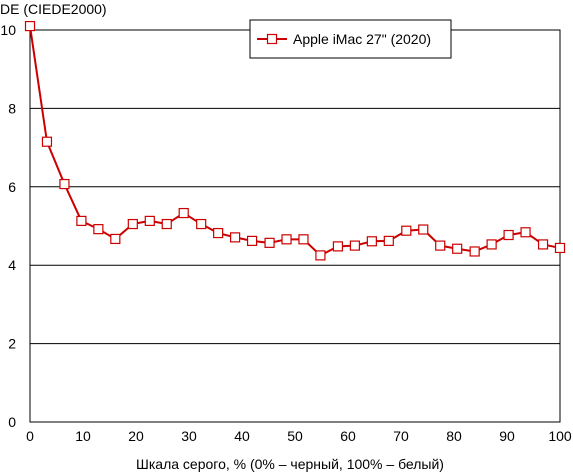  I want to click on legend: Apple iMac 27" (2020), so click(350, 39).